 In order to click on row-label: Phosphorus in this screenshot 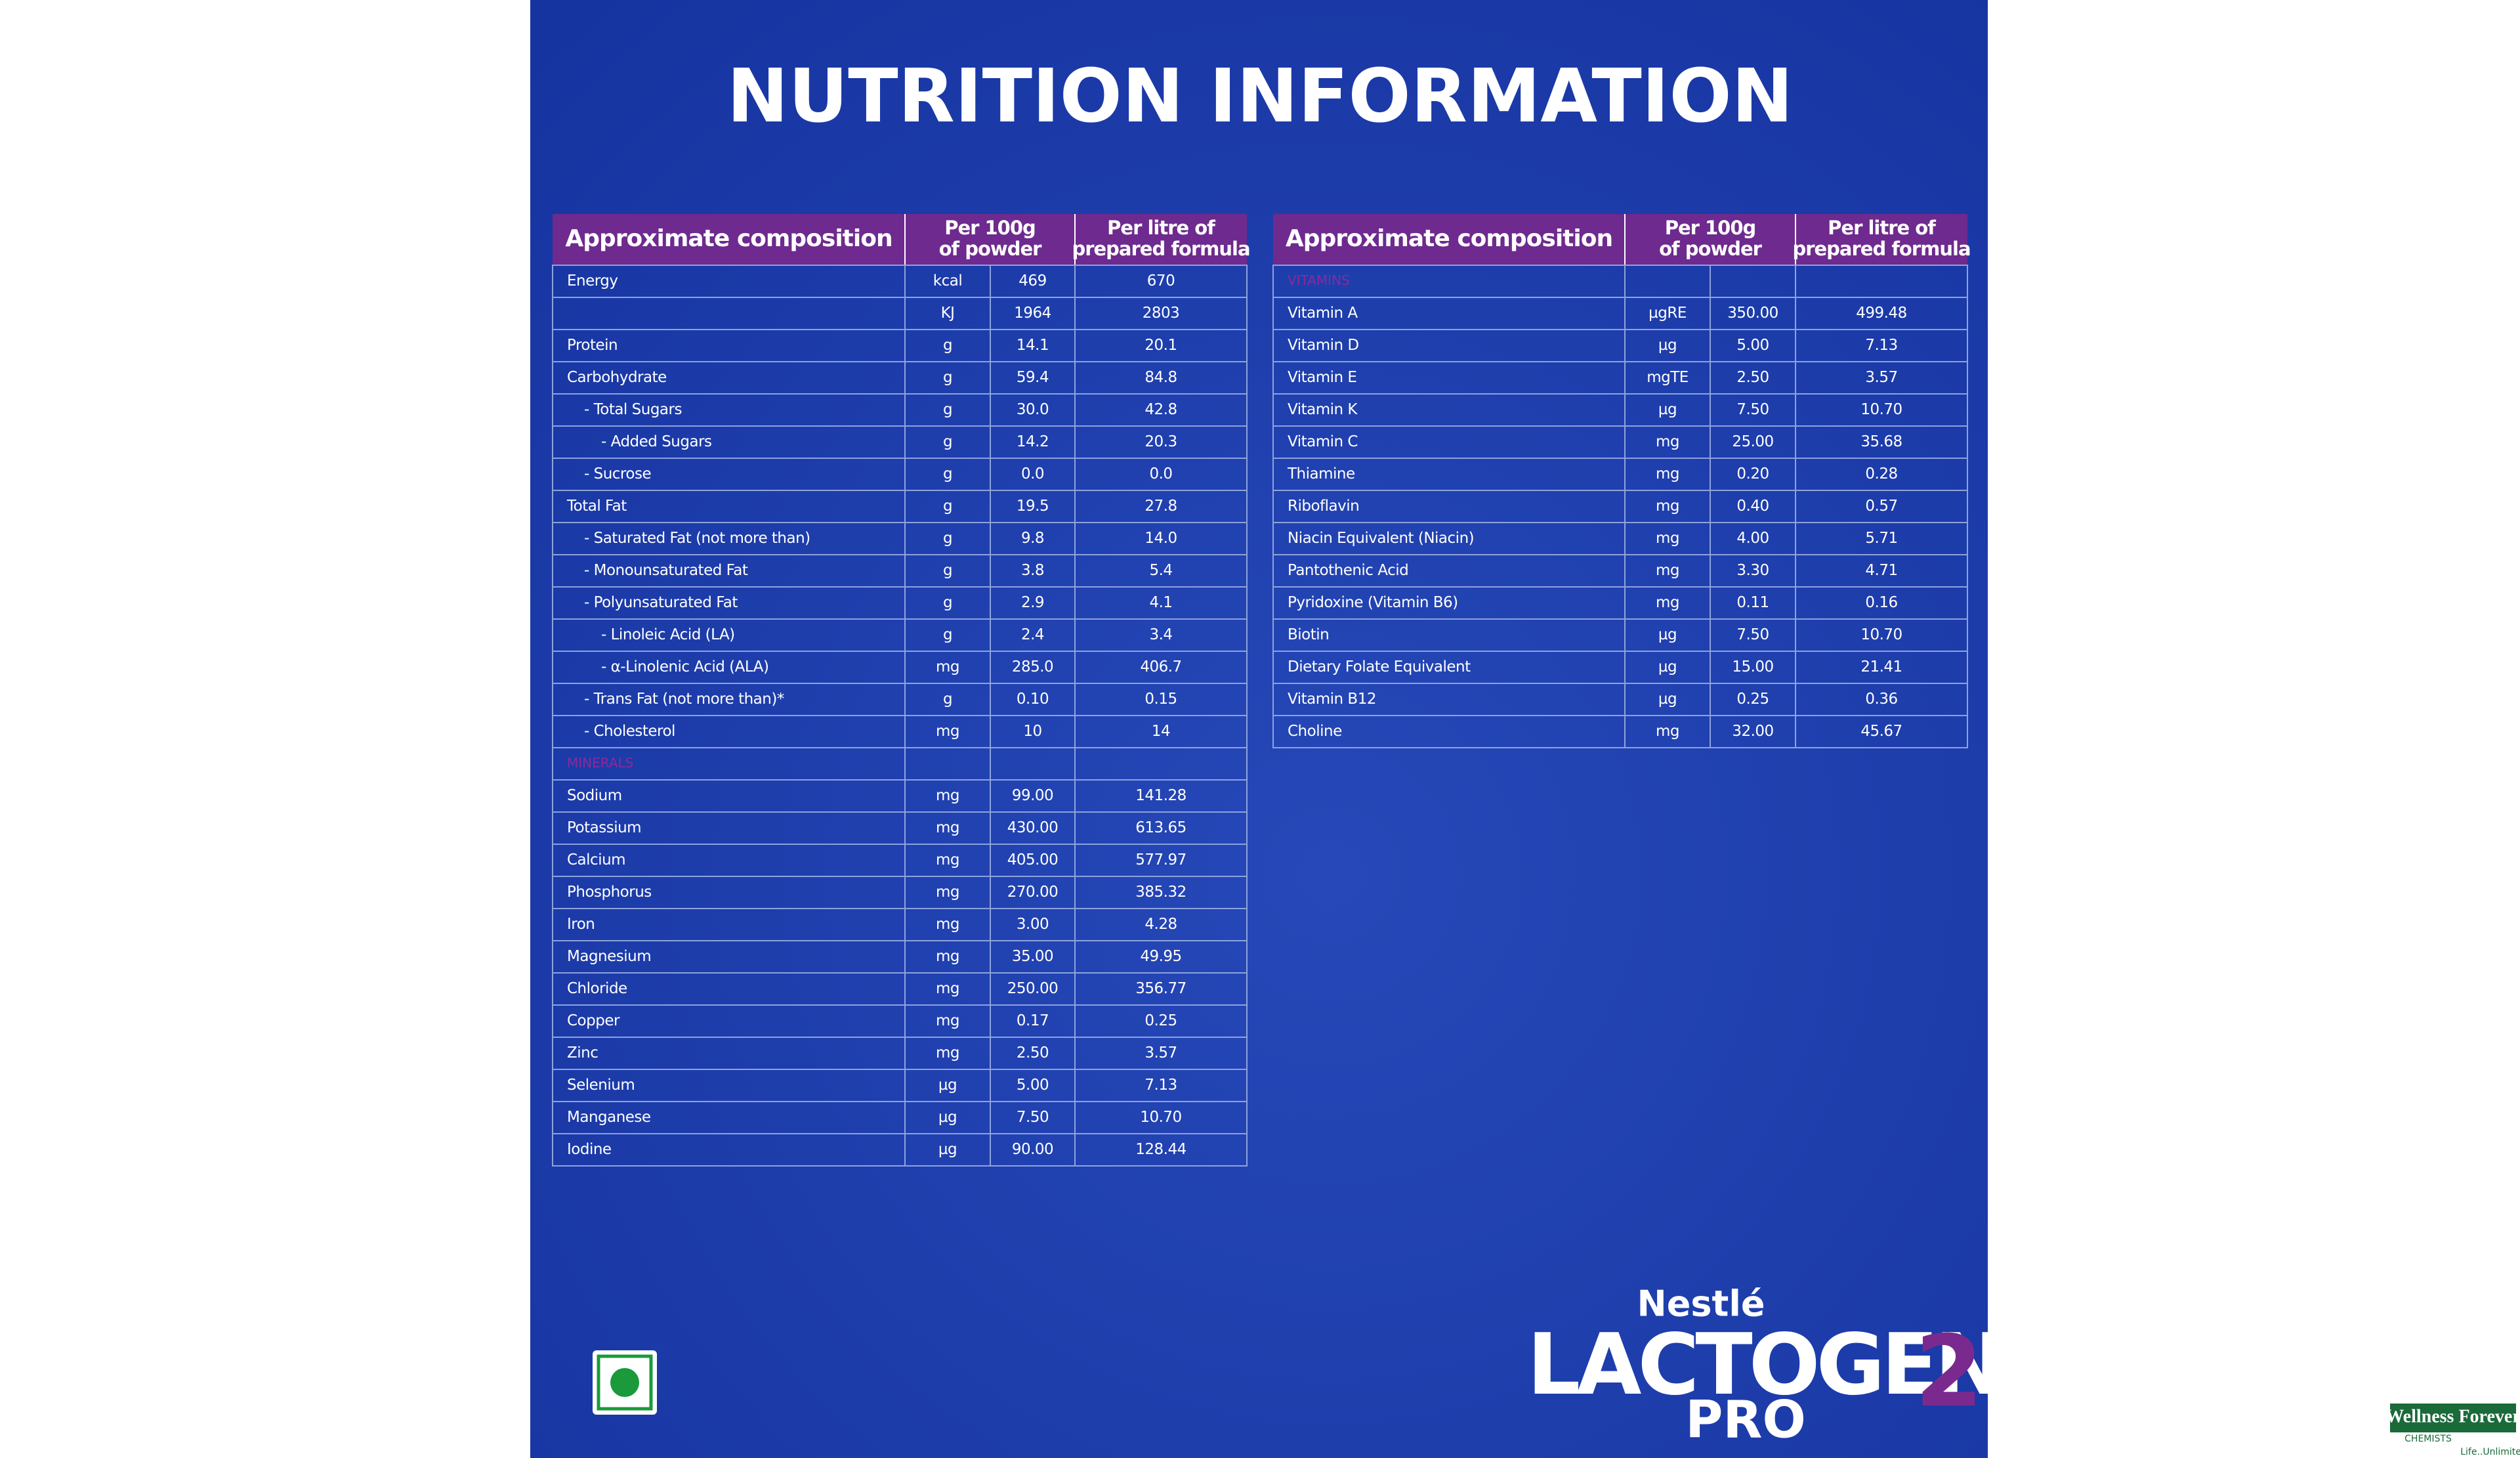, I will do `click(609, 892)`.